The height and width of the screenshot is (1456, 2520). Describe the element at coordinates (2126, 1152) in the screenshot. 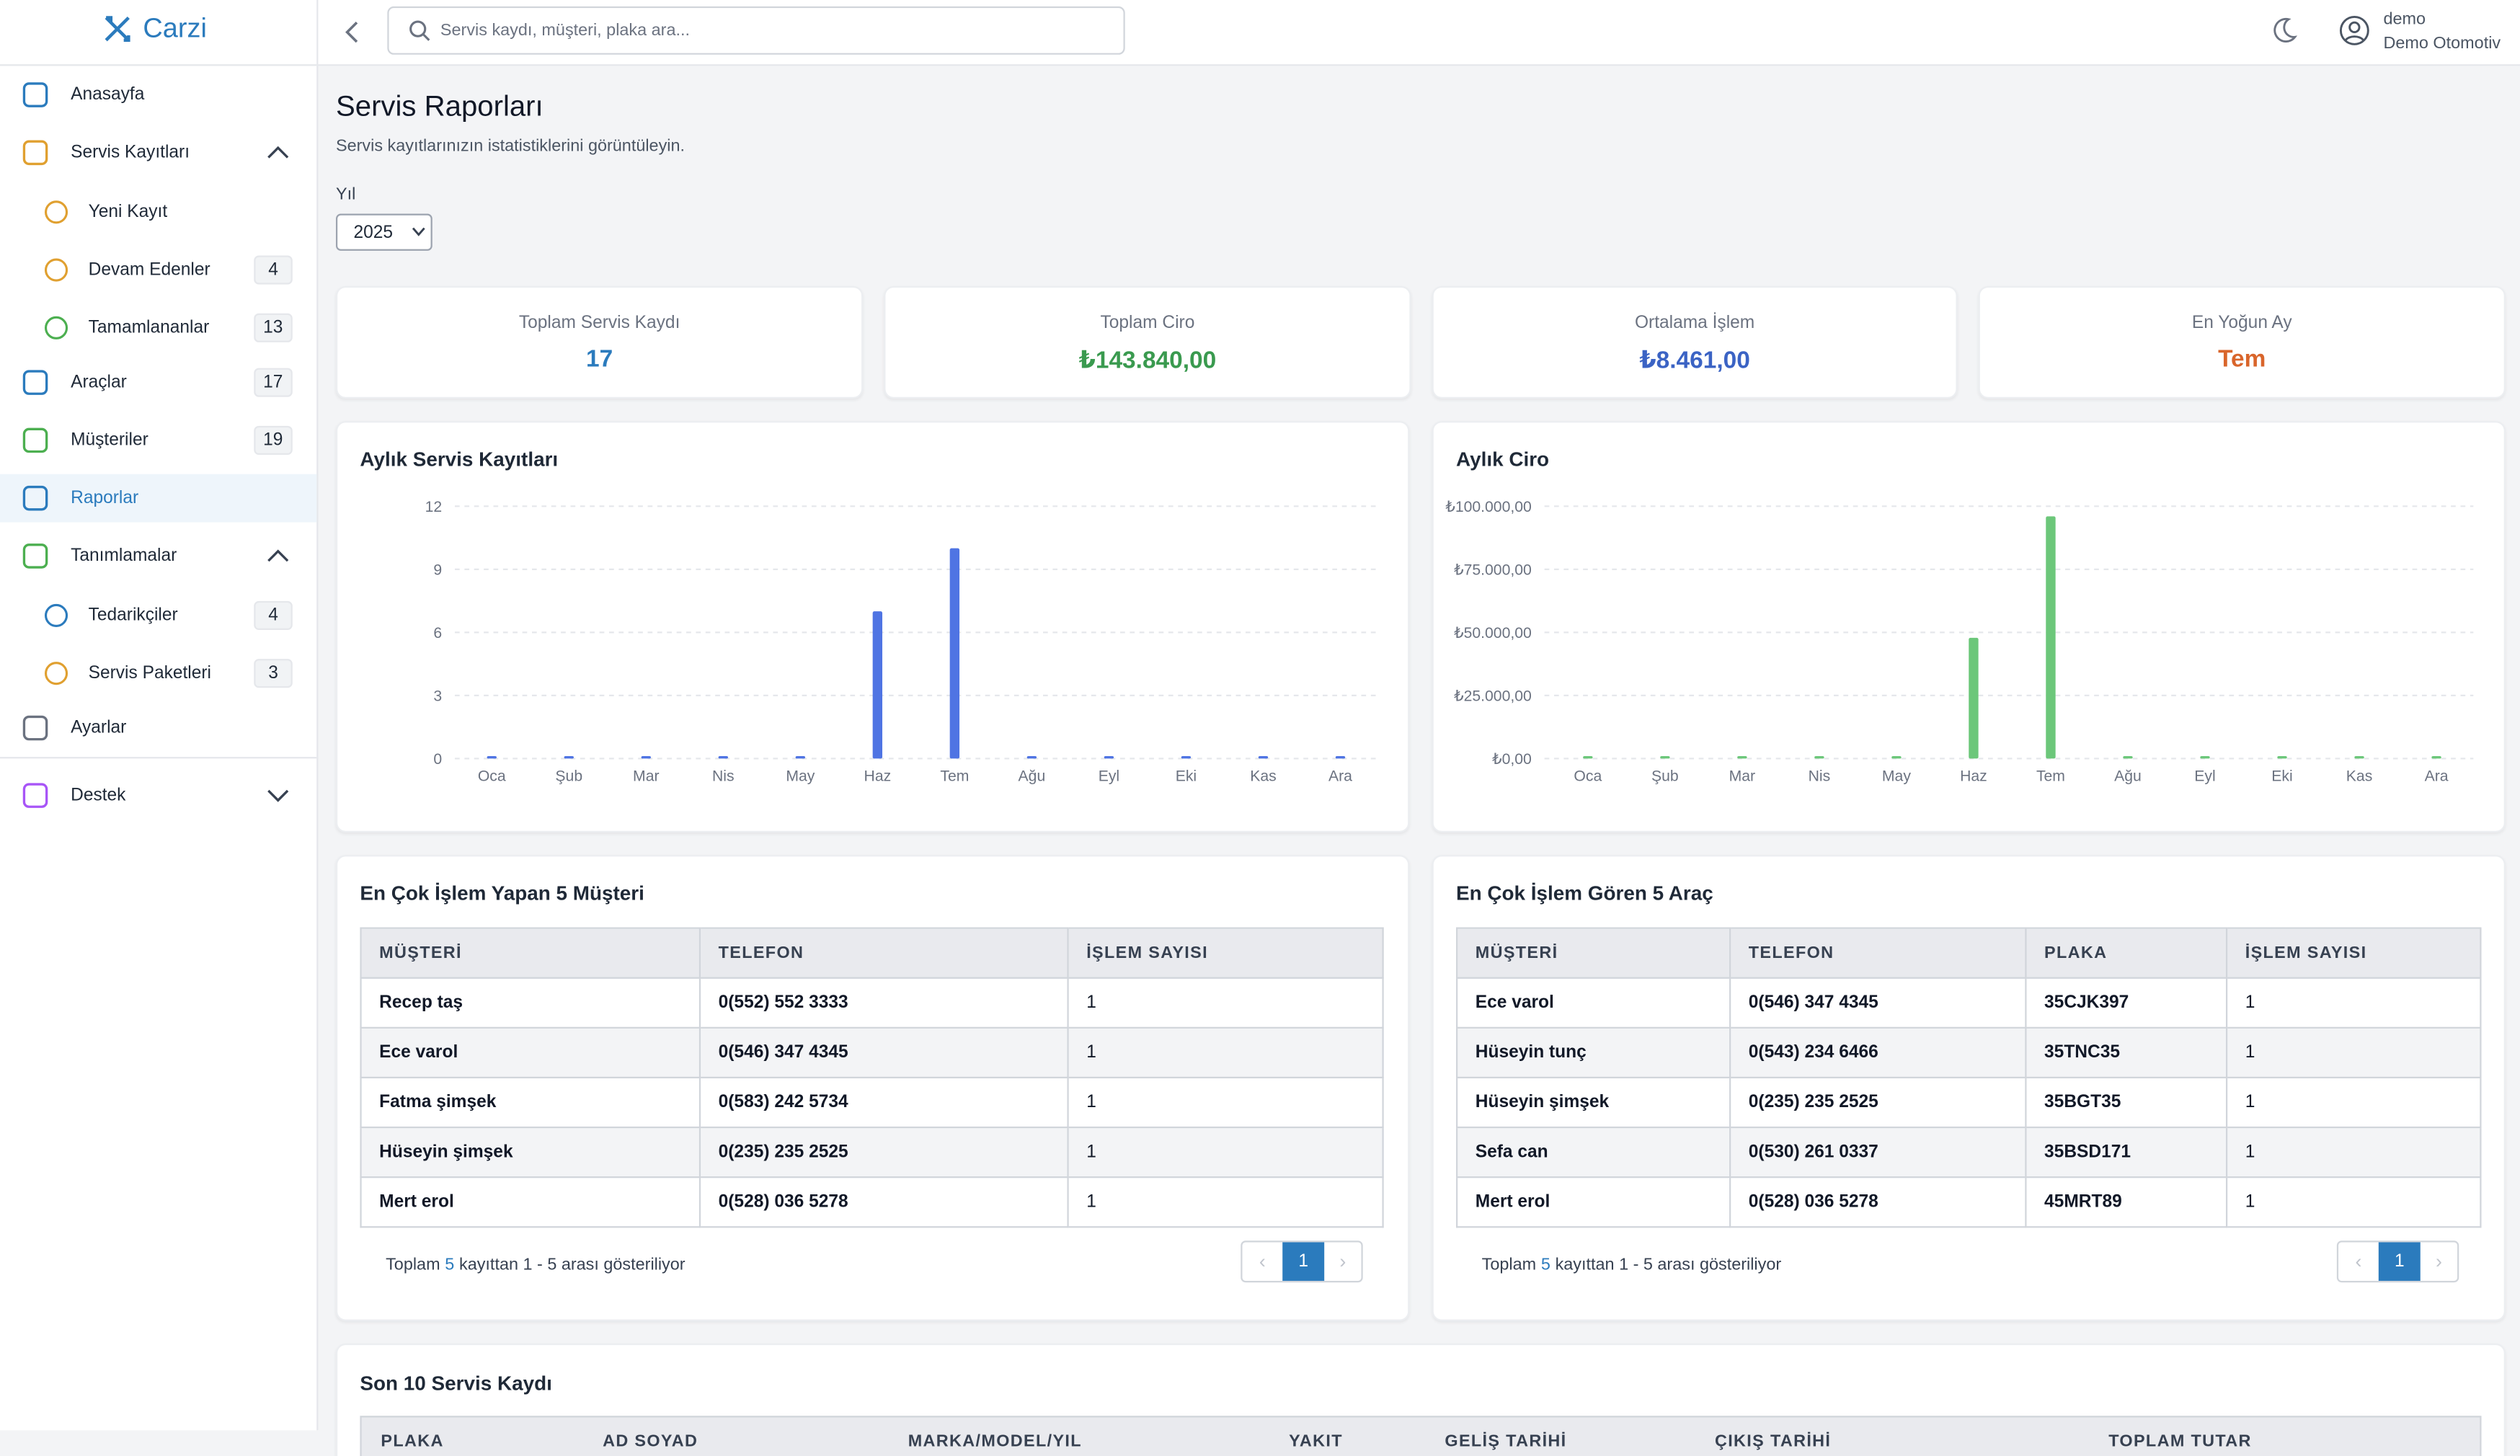

I see `table-cell: 35BSD171` at that location.